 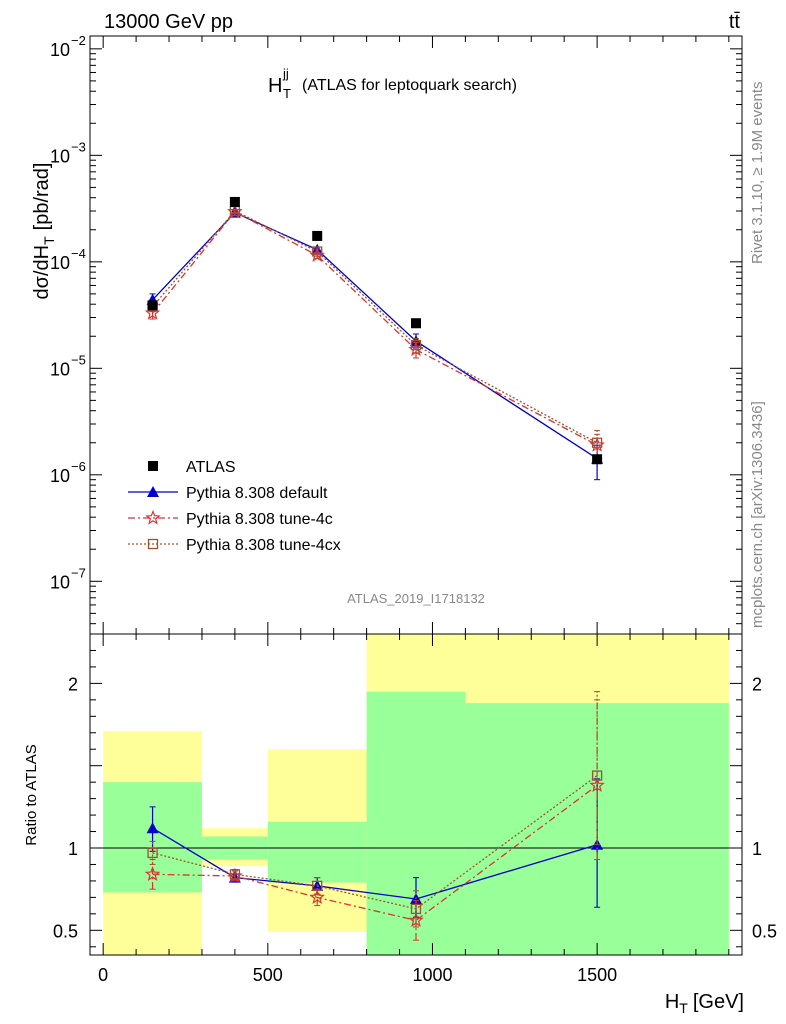 I want to click on x-tick-label-0: 0, so click(x=103, y=975).